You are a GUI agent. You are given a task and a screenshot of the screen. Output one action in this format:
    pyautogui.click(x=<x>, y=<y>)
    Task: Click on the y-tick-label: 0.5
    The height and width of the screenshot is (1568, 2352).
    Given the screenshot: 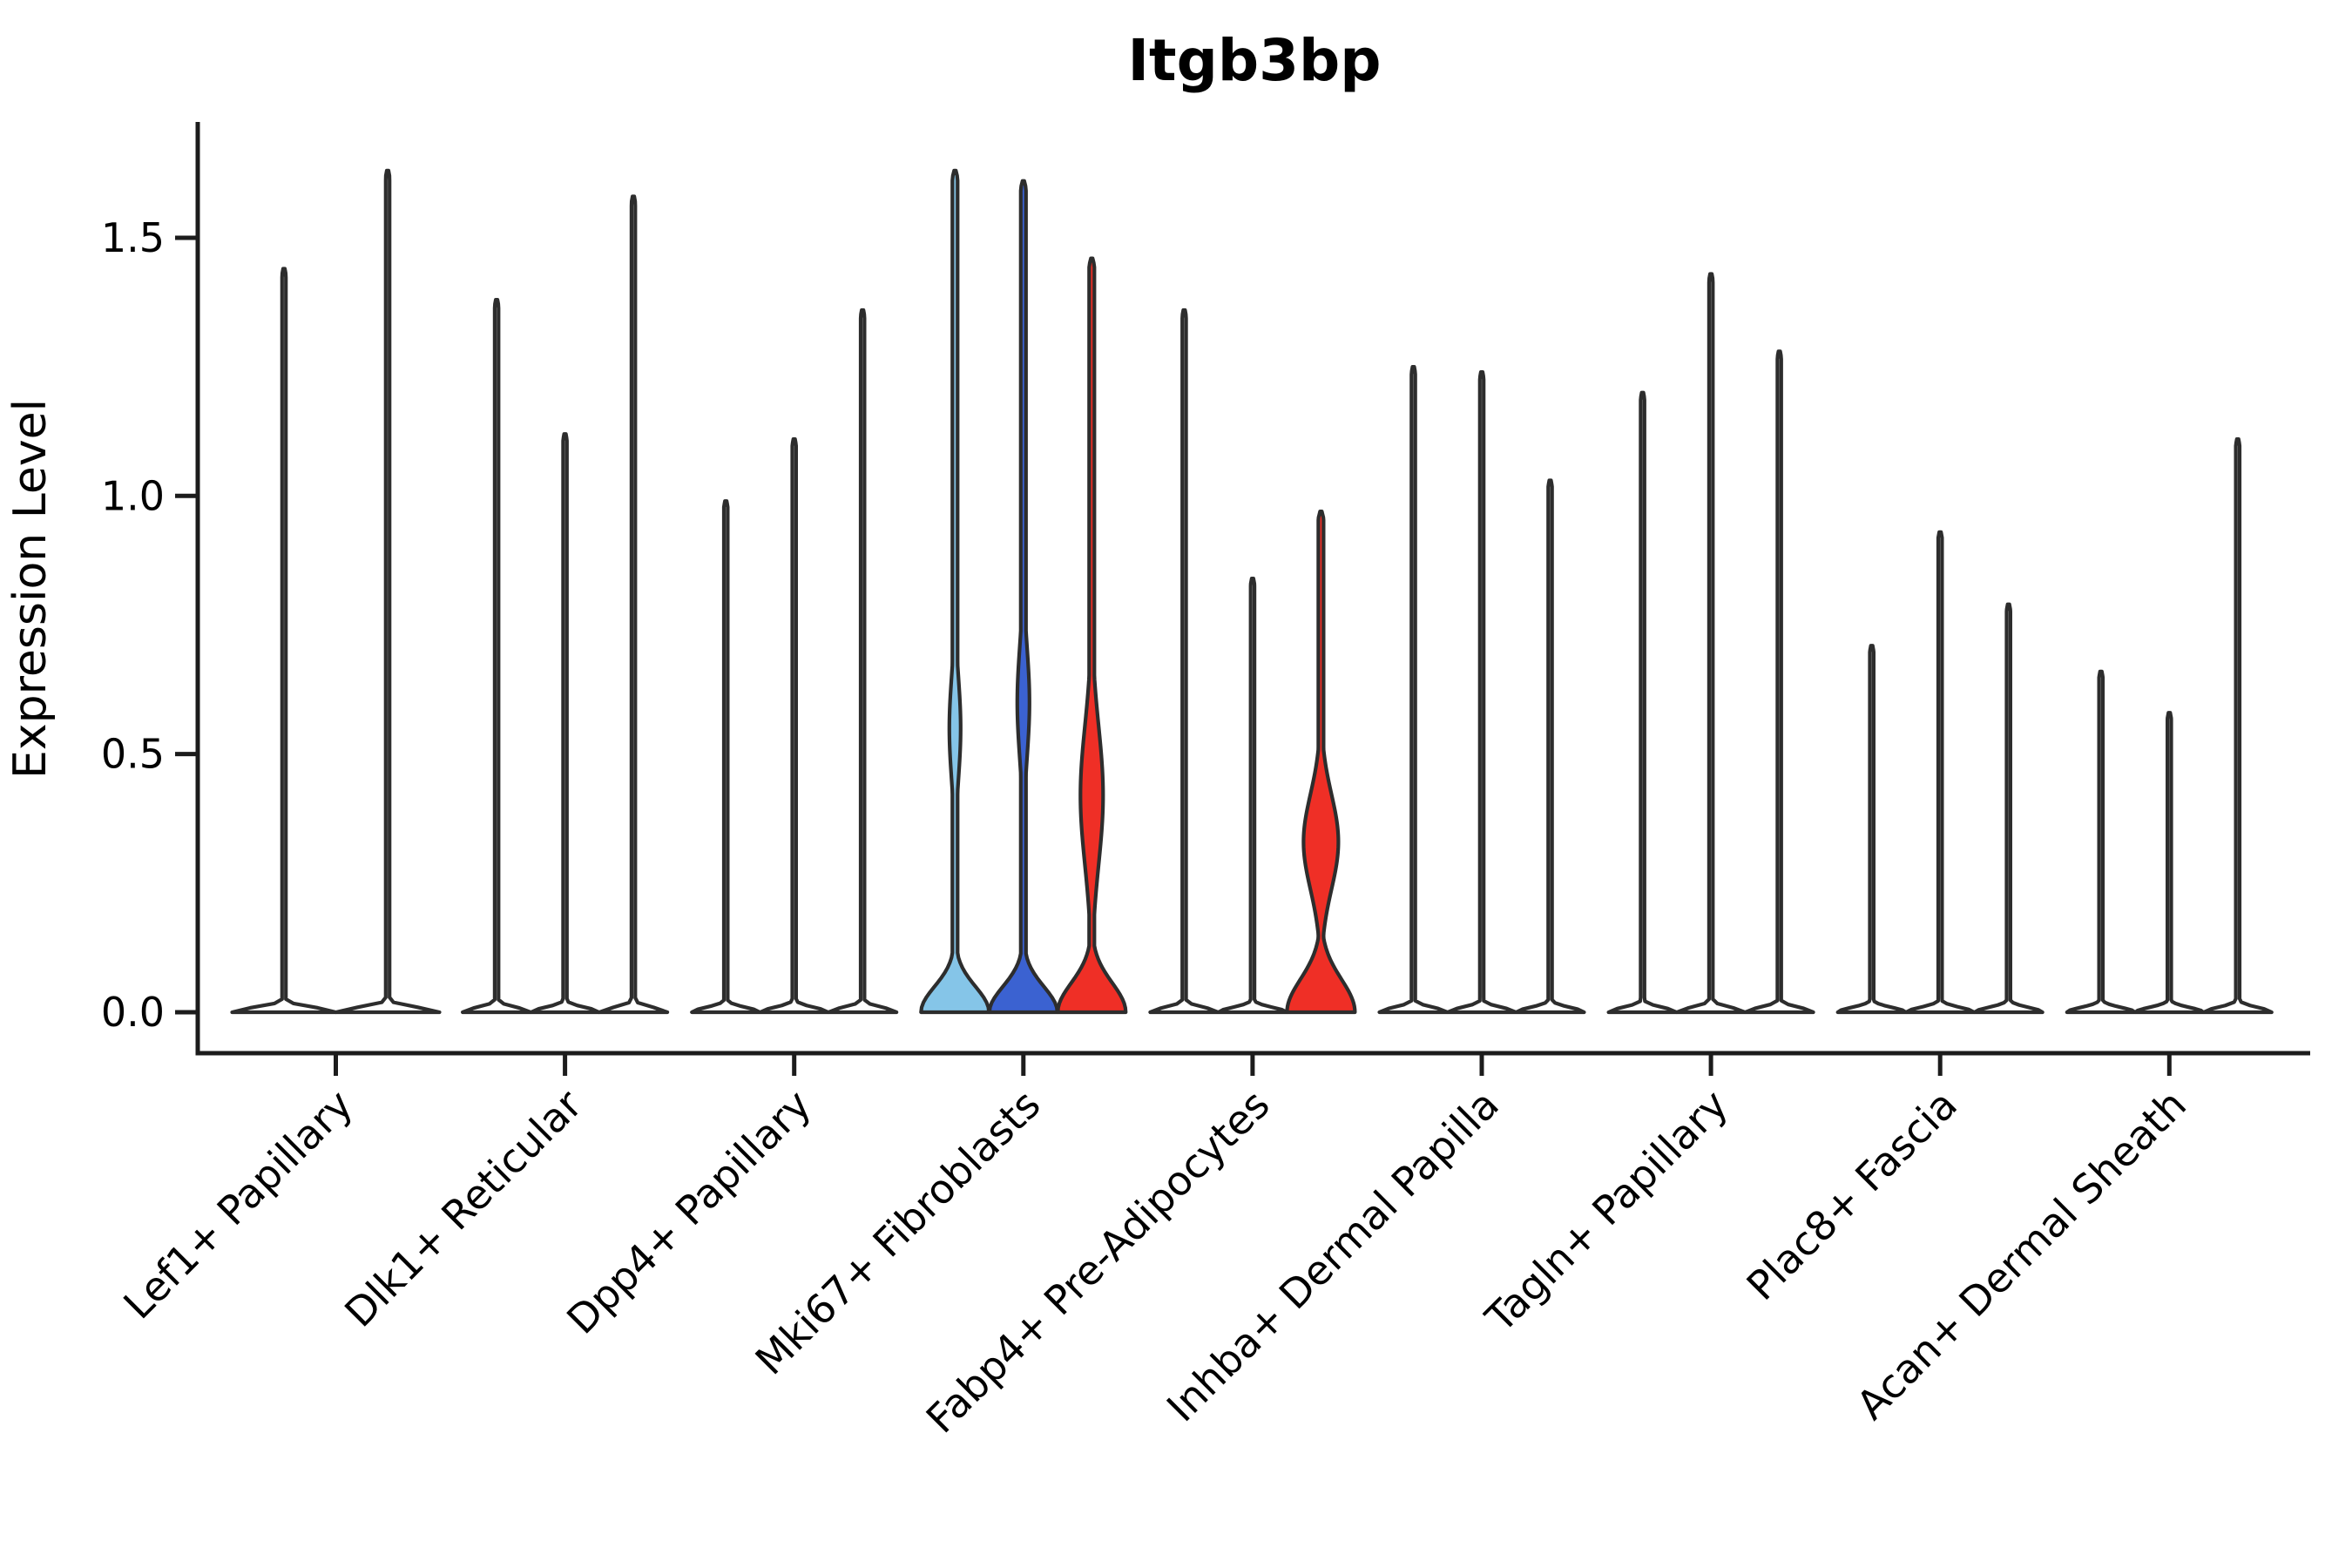 What is the action you would take?
    pyautogui.click(x=133, y=754)
    